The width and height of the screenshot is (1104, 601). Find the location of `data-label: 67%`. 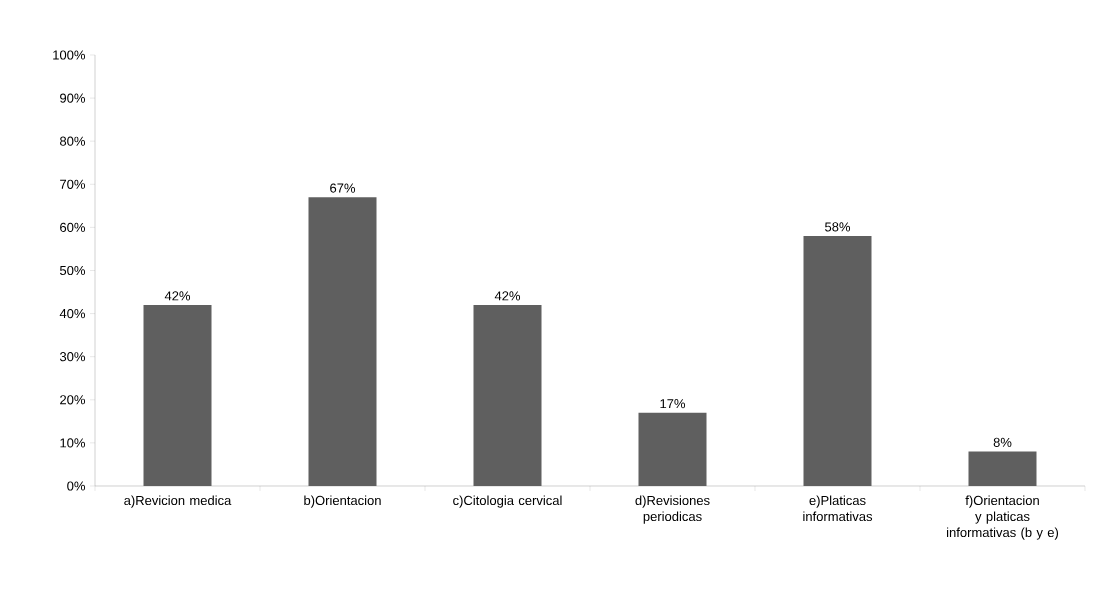

data-label: 67% is located at coordinates (343, 188).